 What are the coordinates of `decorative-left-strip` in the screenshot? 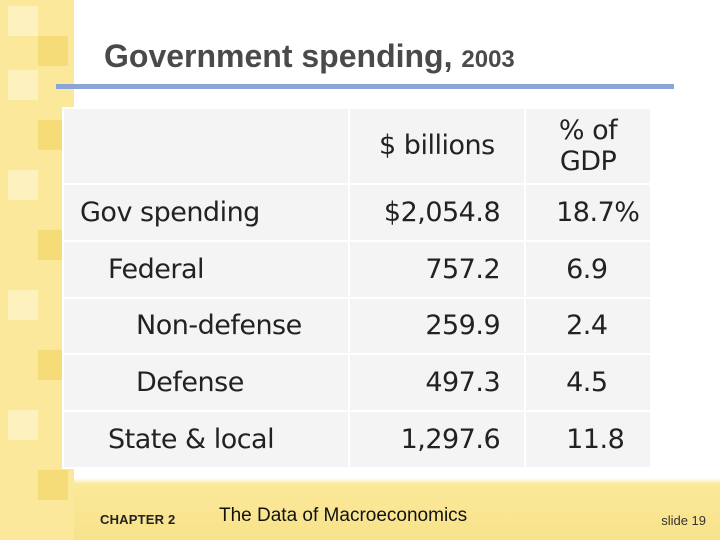 It's located at (37, 270).